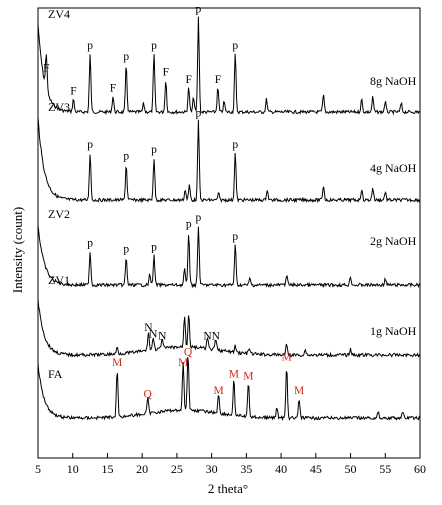  Describe the element at coordinates (107, 469) in the screenshot. I see `x-tick-label: 15` at that location.